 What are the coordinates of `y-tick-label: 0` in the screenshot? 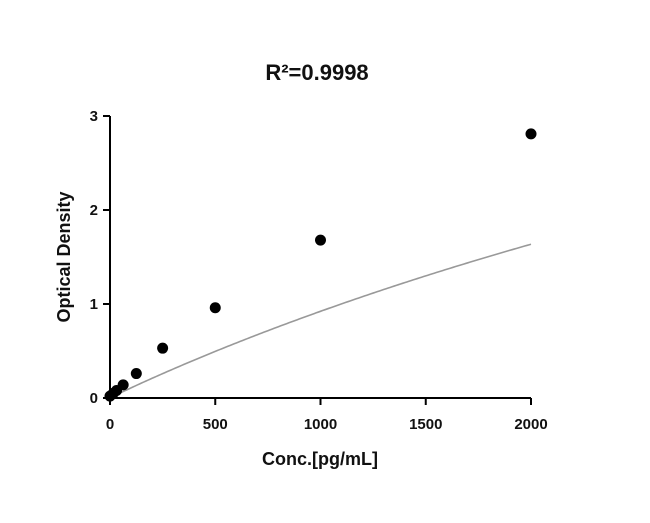 It's located at (94, 398).